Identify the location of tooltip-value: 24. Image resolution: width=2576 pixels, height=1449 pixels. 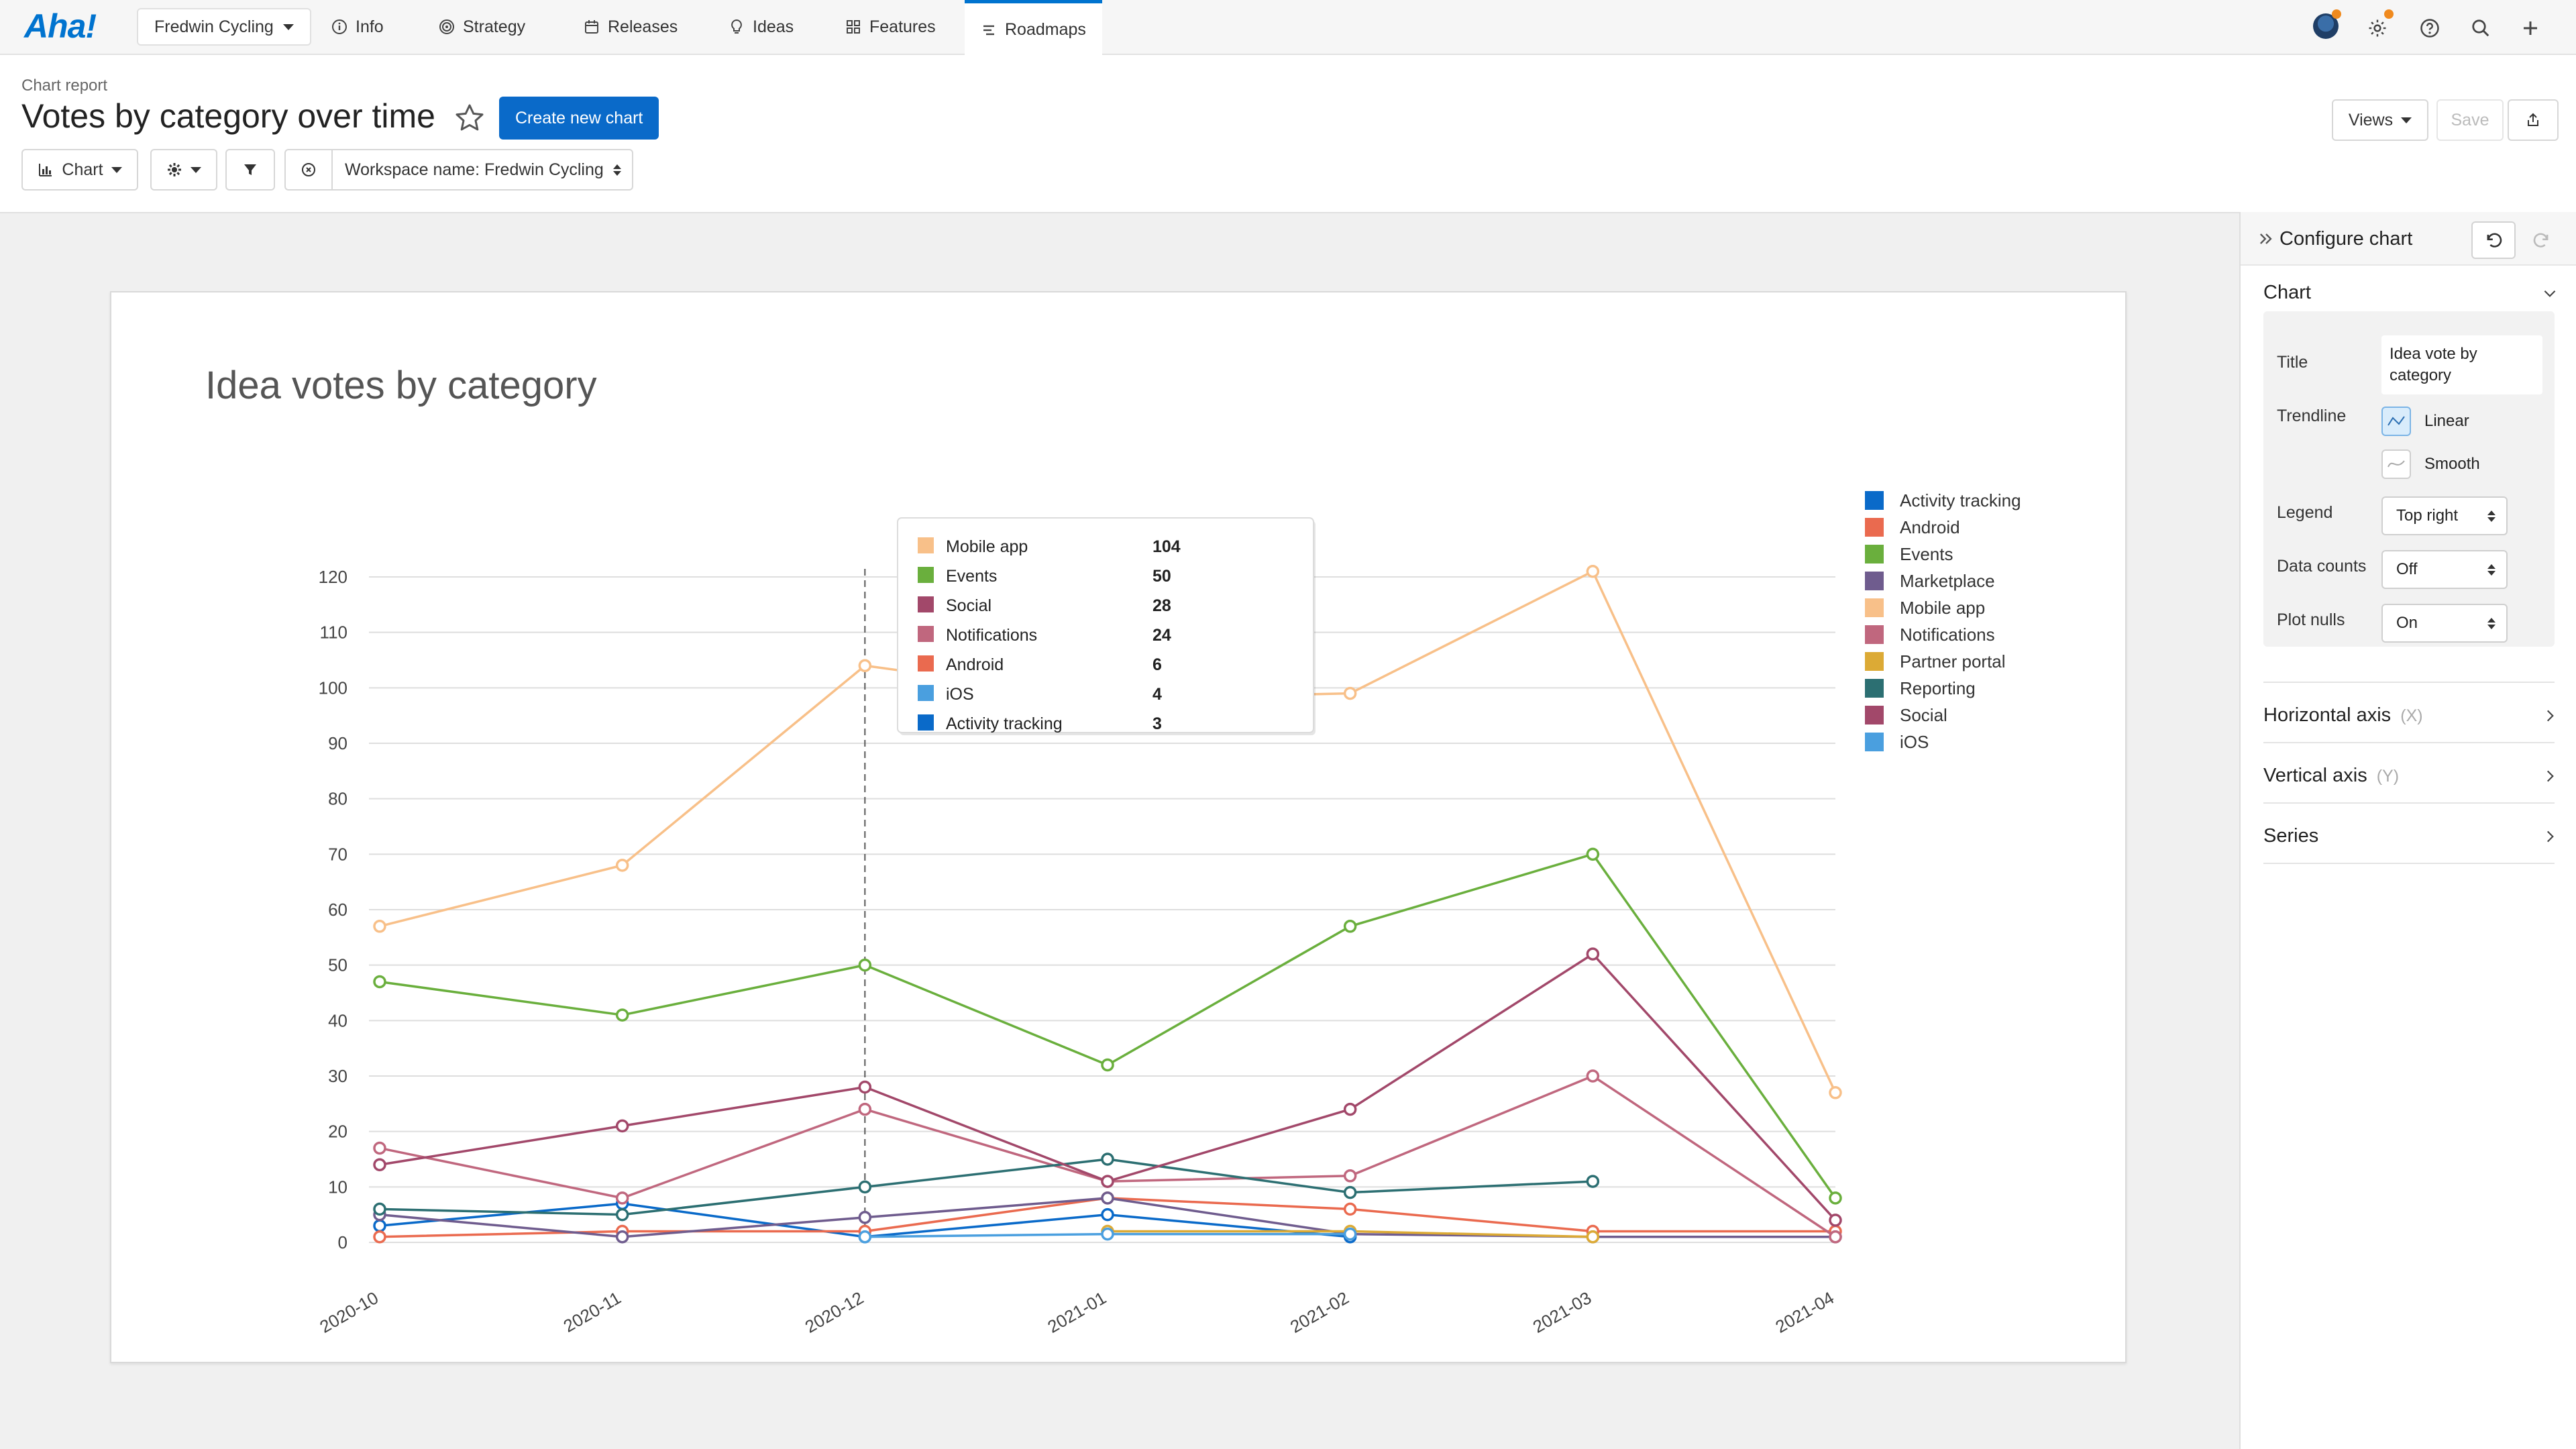
(1161, 635).